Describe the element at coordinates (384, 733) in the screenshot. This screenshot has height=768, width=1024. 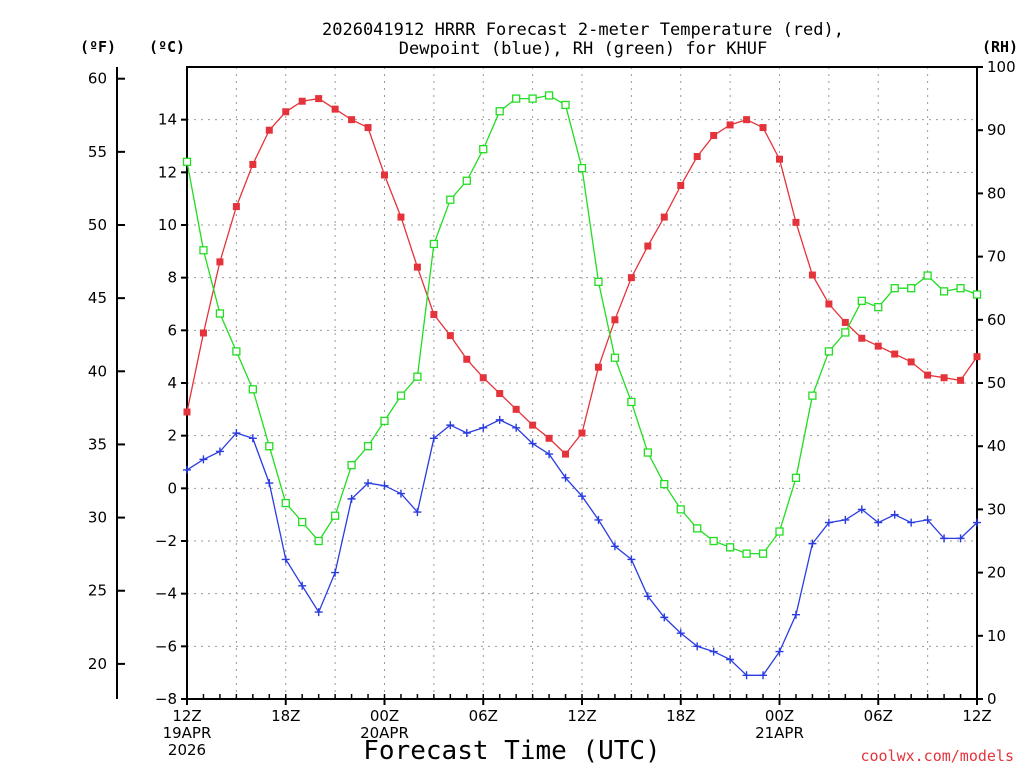
I see `x-tick-label: 20APR` at that location.